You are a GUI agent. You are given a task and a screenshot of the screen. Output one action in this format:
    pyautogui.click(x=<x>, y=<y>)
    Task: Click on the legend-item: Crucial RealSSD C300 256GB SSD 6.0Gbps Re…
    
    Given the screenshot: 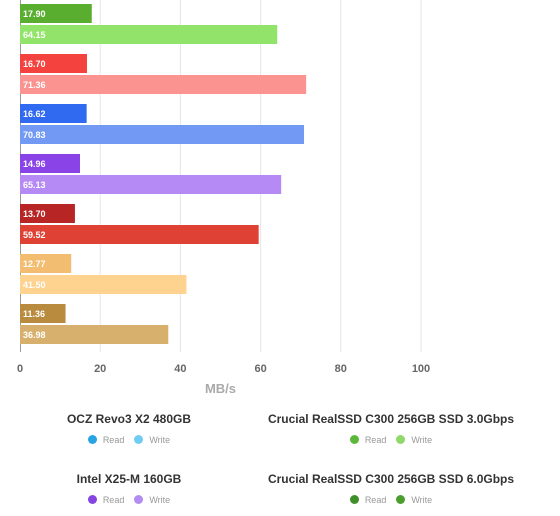 What is the action you would take?
    pyautogui.click(x=391, y=488)
    